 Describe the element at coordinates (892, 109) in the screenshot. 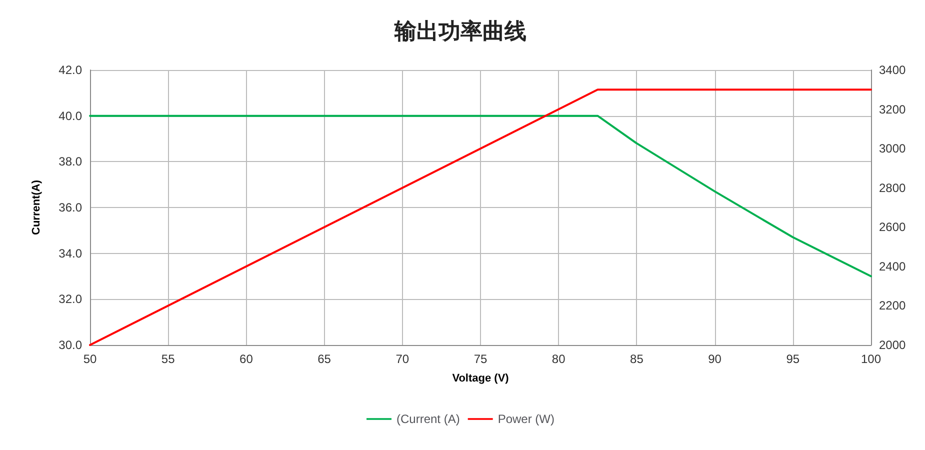

I see `y2-tick-label: 3200` at that location.